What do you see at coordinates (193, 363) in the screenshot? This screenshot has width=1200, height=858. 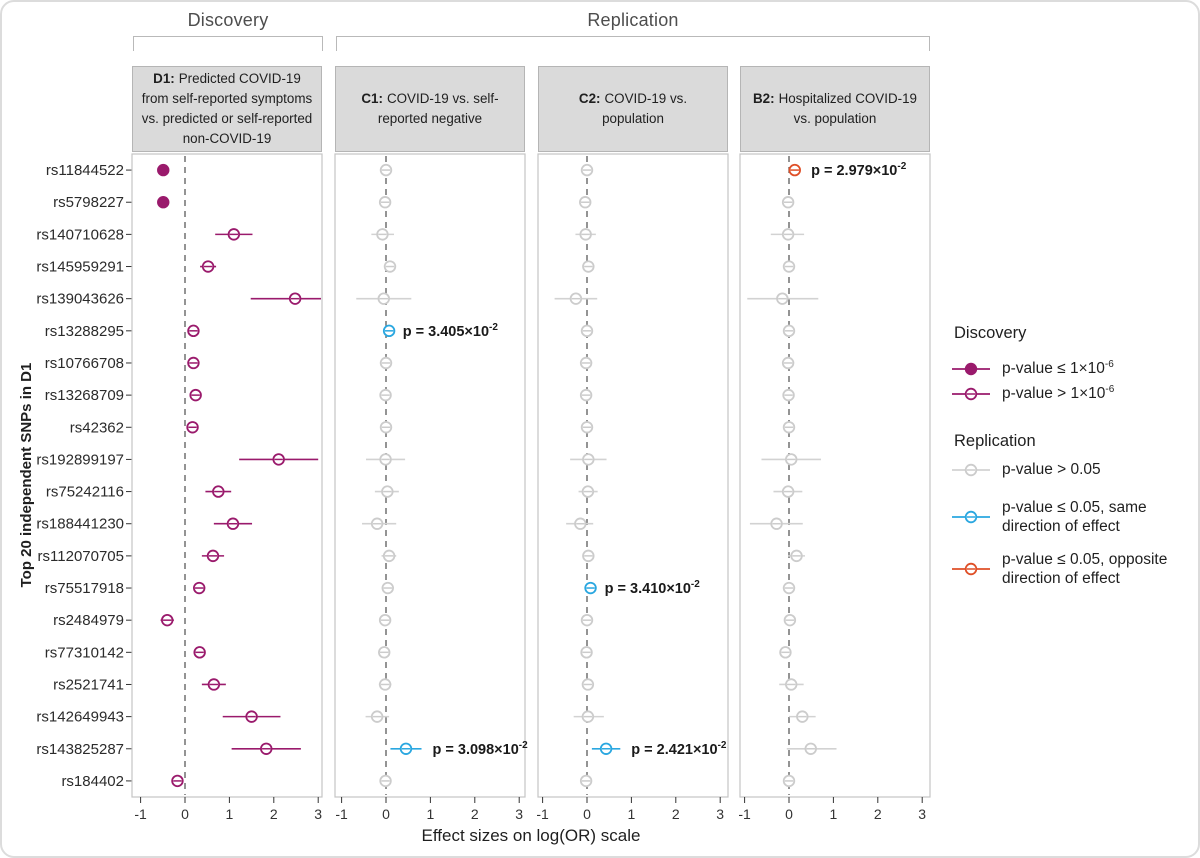 I see `point-D1-rs10766708` at bounding box center [193, 363].